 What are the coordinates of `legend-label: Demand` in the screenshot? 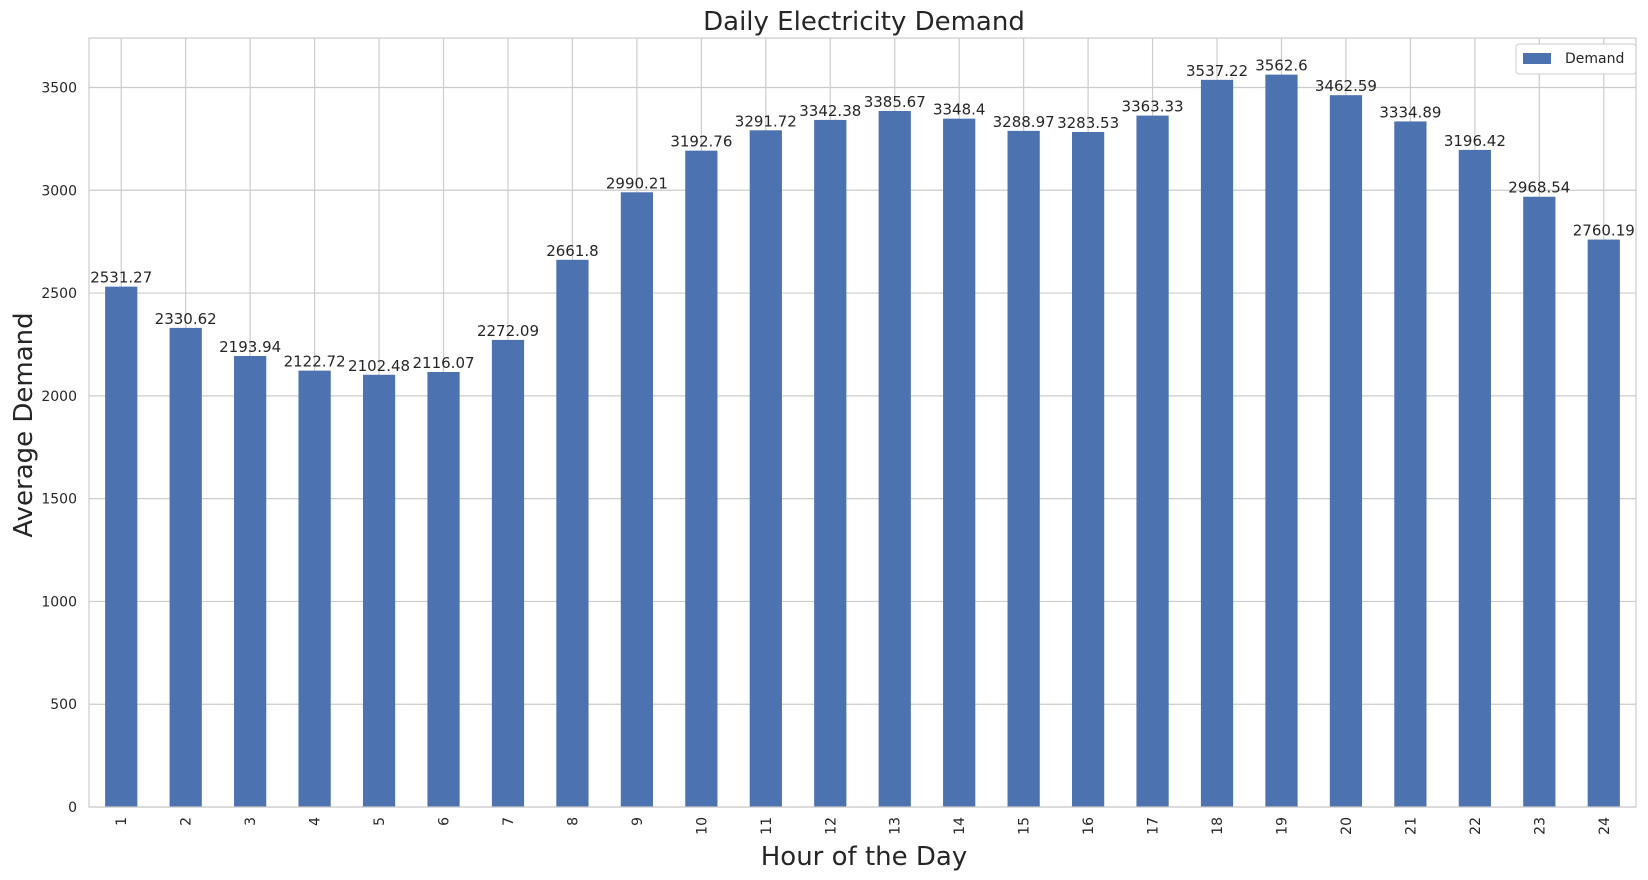 It's located at (1594, 59).